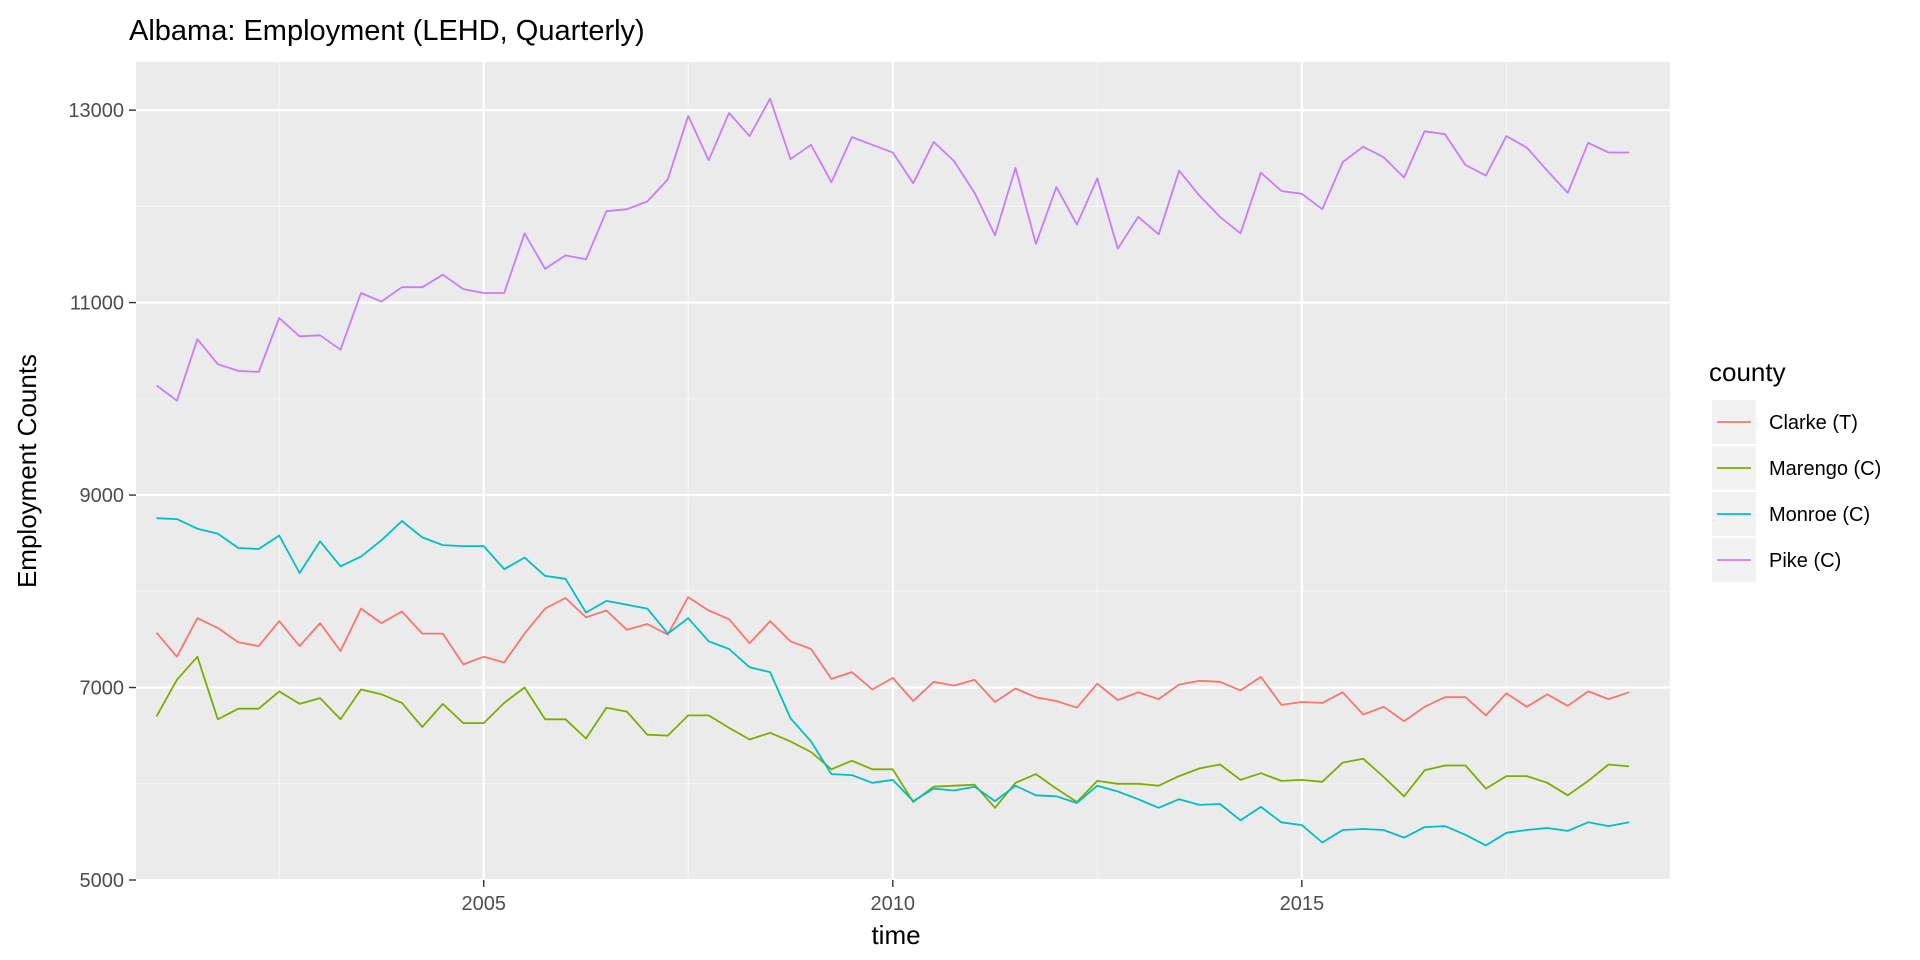 This screenshot has height=960, width=1920. What do you see at coordinates (97, 304) in the screenshot?
I see `y-tick-label: 11000` at bounding box center [97, 304].